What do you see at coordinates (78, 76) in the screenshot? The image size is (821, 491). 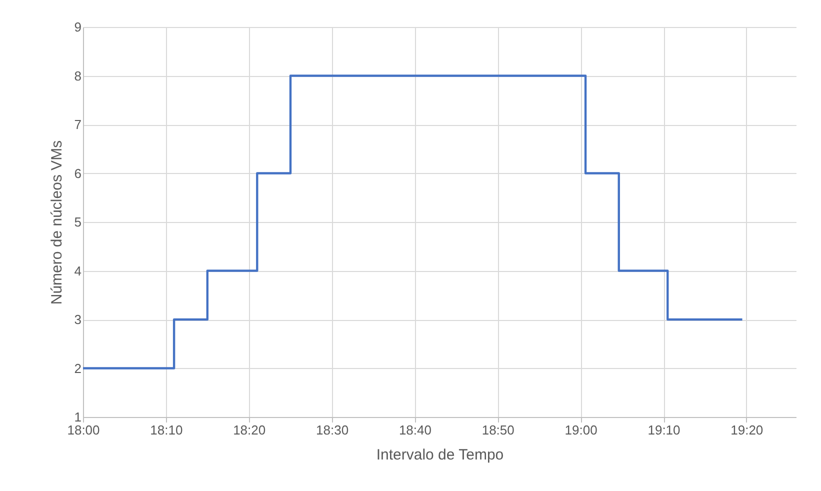 I see `y-tick-label: 8` at bounding box center [78, 76].